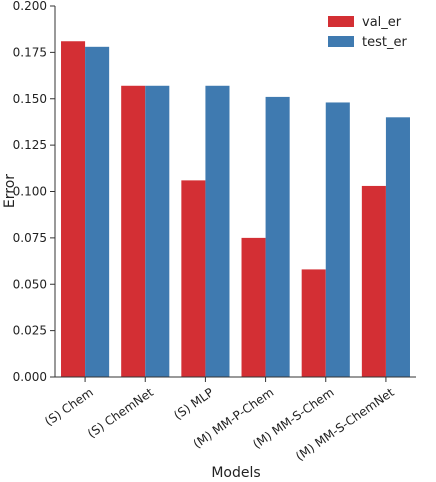 This screenshot has width=436, height=482. I want to click on y-tick-label: 0.150, so click(30, 99).